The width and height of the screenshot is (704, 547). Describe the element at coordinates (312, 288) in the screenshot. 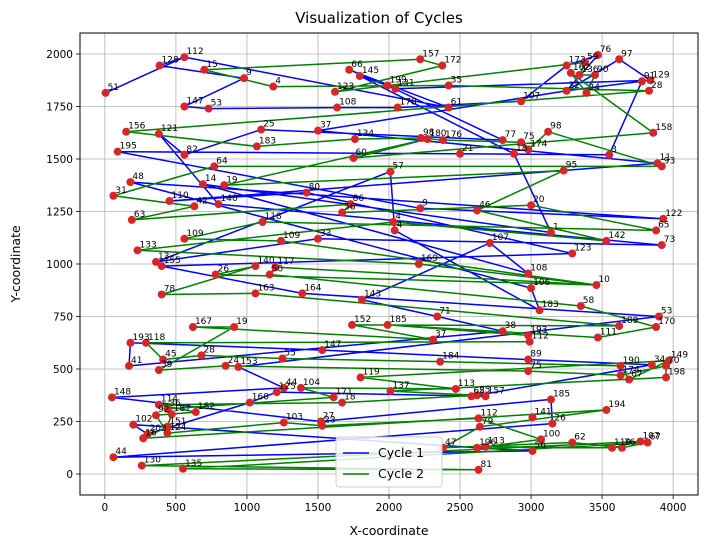

I see `city-point-label: 164` at that location.